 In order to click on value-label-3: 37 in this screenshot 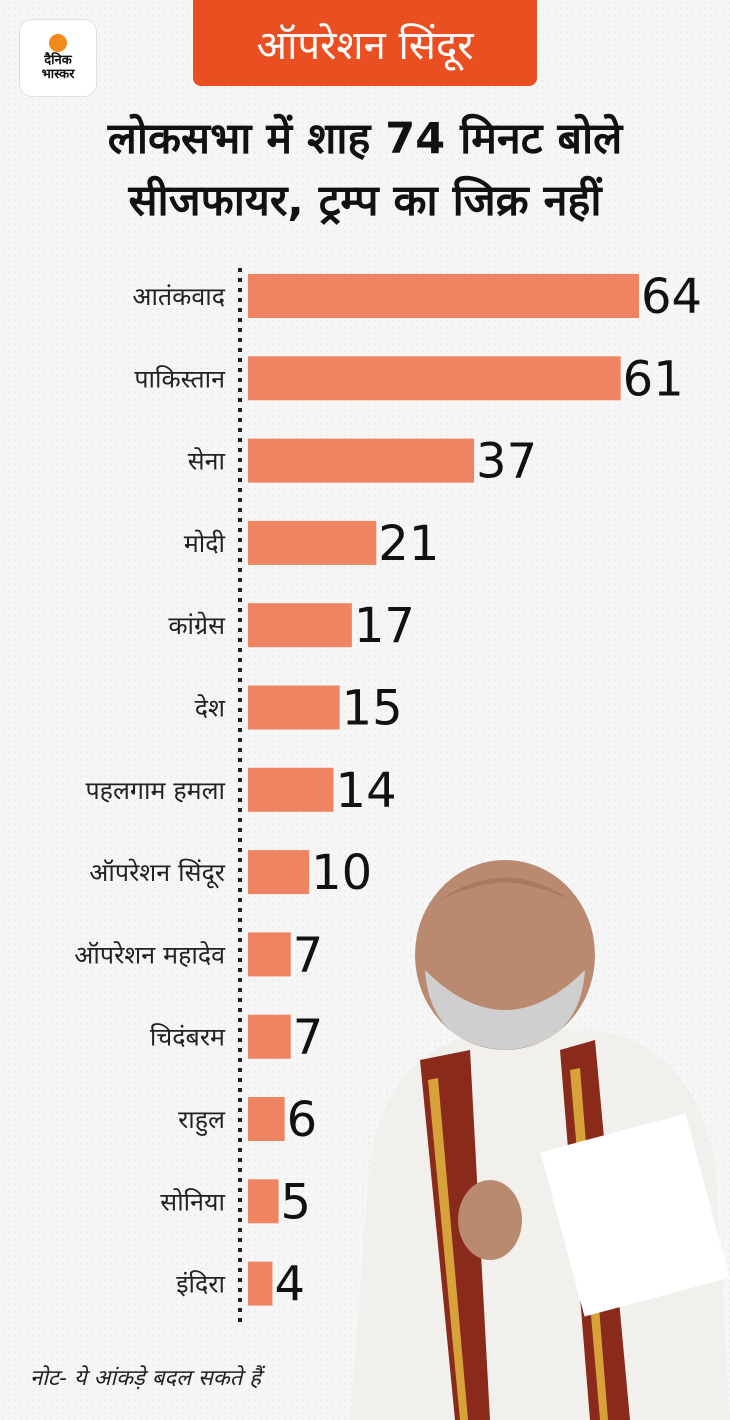, I will do `click(506, 462)`.